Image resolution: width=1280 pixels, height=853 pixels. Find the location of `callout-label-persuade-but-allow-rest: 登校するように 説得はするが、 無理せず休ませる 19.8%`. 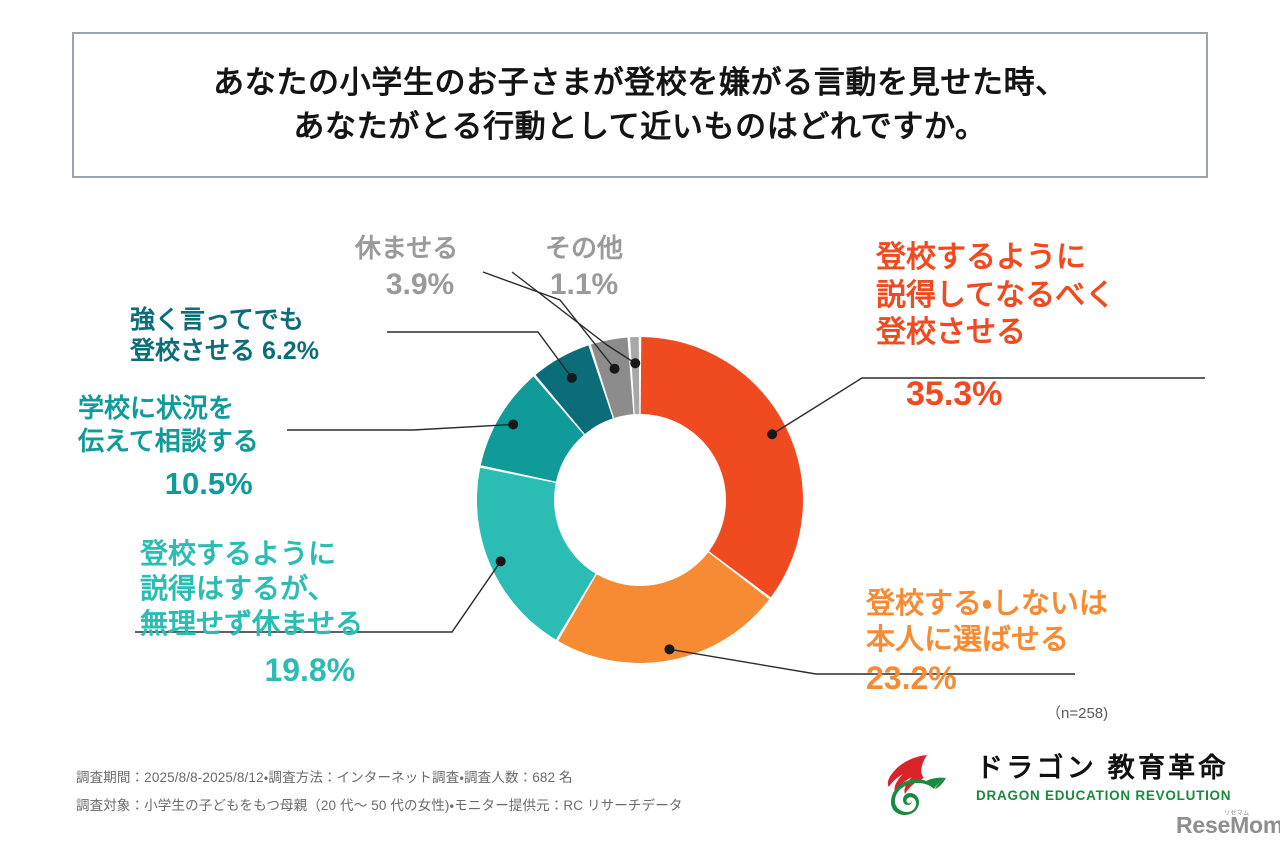

callout-label-persuade-but-allow-rest: 登校するように 説得はするが、 無理せず休ませる 19.8% is located at coordinates (251, 612).